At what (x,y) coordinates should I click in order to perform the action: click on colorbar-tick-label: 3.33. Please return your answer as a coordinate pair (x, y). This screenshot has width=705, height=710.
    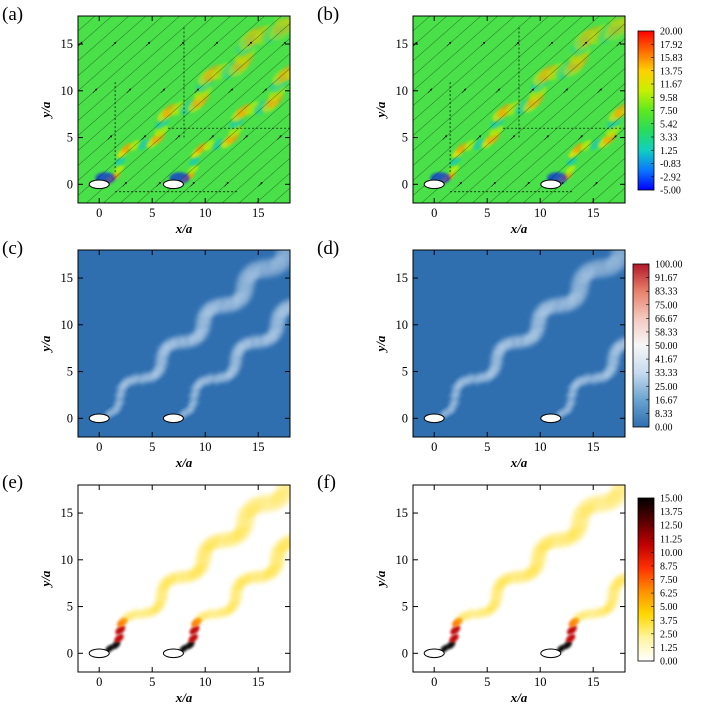
    Looking at the image, I should click on (669, 138).